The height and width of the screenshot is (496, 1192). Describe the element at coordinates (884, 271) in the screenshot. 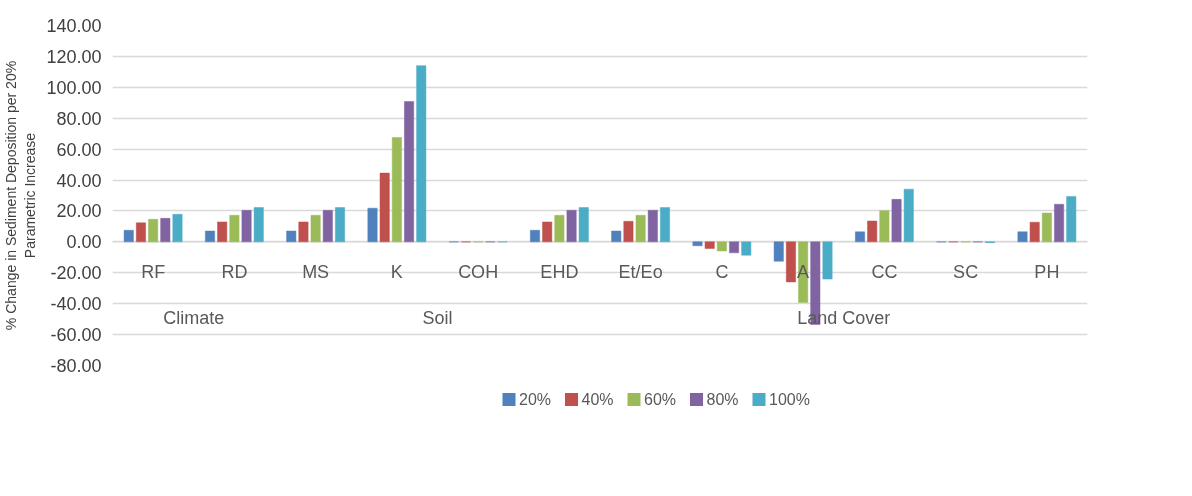

I see `x-tick-label: CC` at that location.